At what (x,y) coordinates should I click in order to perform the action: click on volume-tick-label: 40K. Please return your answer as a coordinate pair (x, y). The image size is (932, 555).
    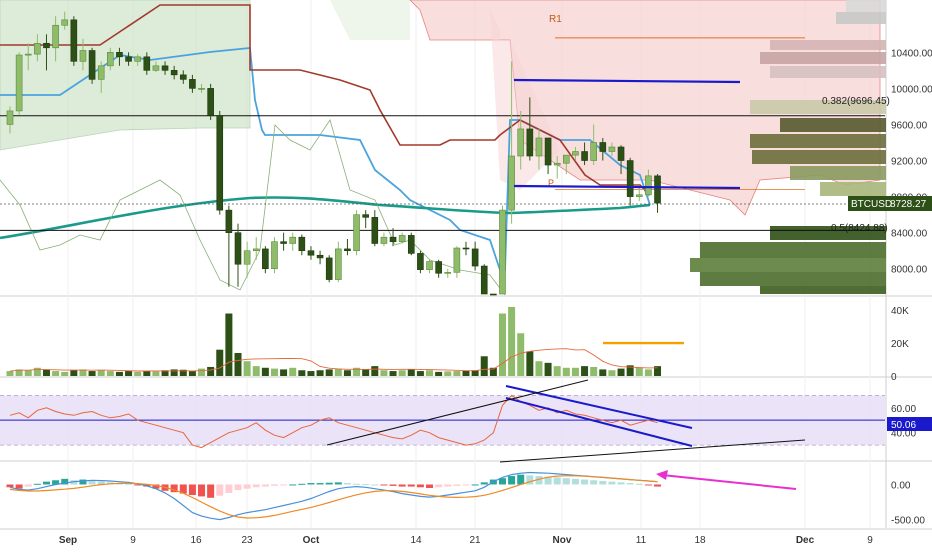
    Looking at the image, I should click on (900, 311).